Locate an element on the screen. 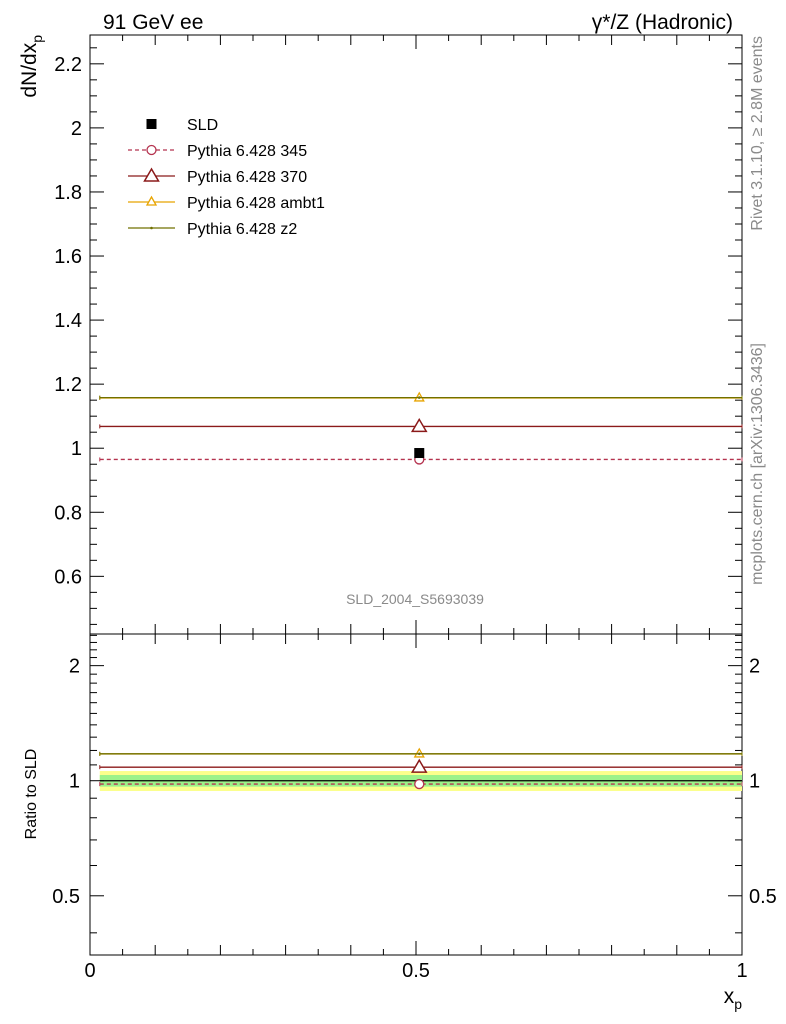 The image size is (786, 1024). mcplots-label: mcplots.cern.ch [arXiv:1306.3436] is located at coordinates (757, 464).